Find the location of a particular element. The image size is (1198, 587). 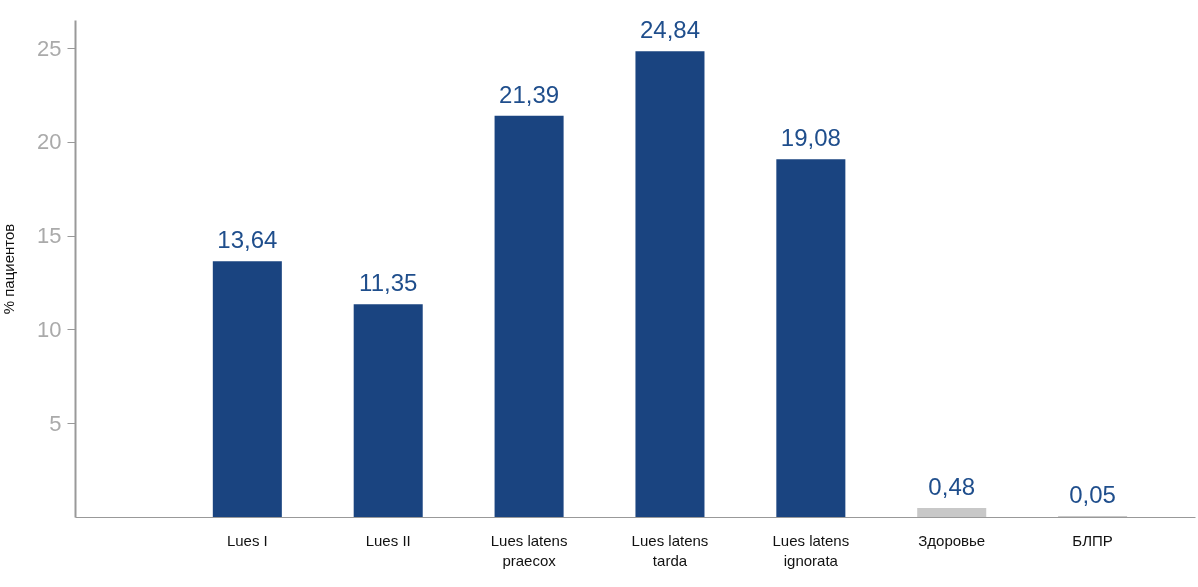

y-axis-title: % пациентов is located at coordinates (9, 269).